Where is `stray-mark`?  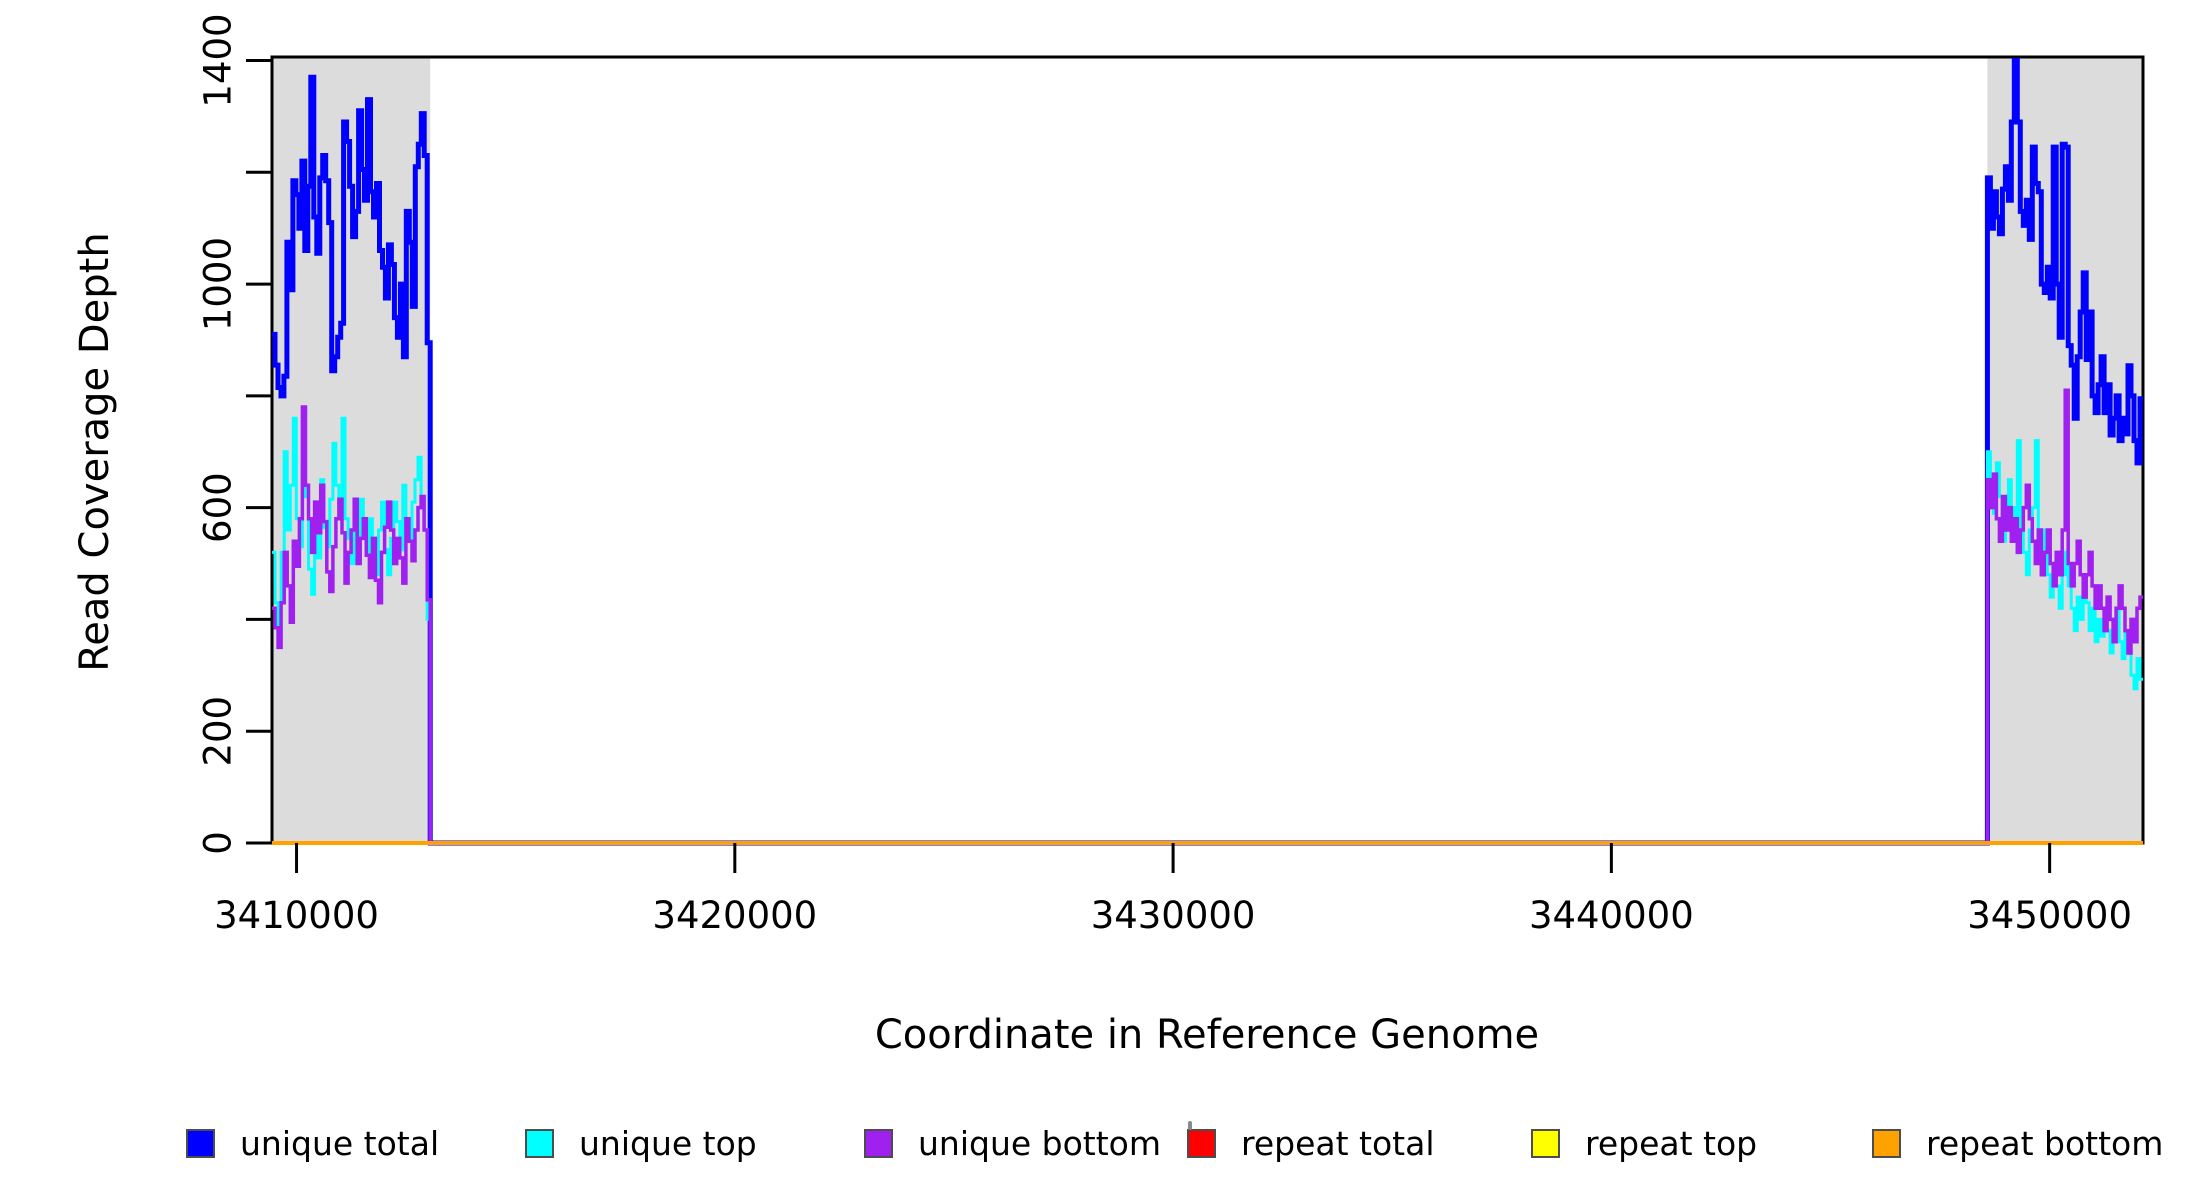
stray-mark is located at coordinates (1190, 1125).